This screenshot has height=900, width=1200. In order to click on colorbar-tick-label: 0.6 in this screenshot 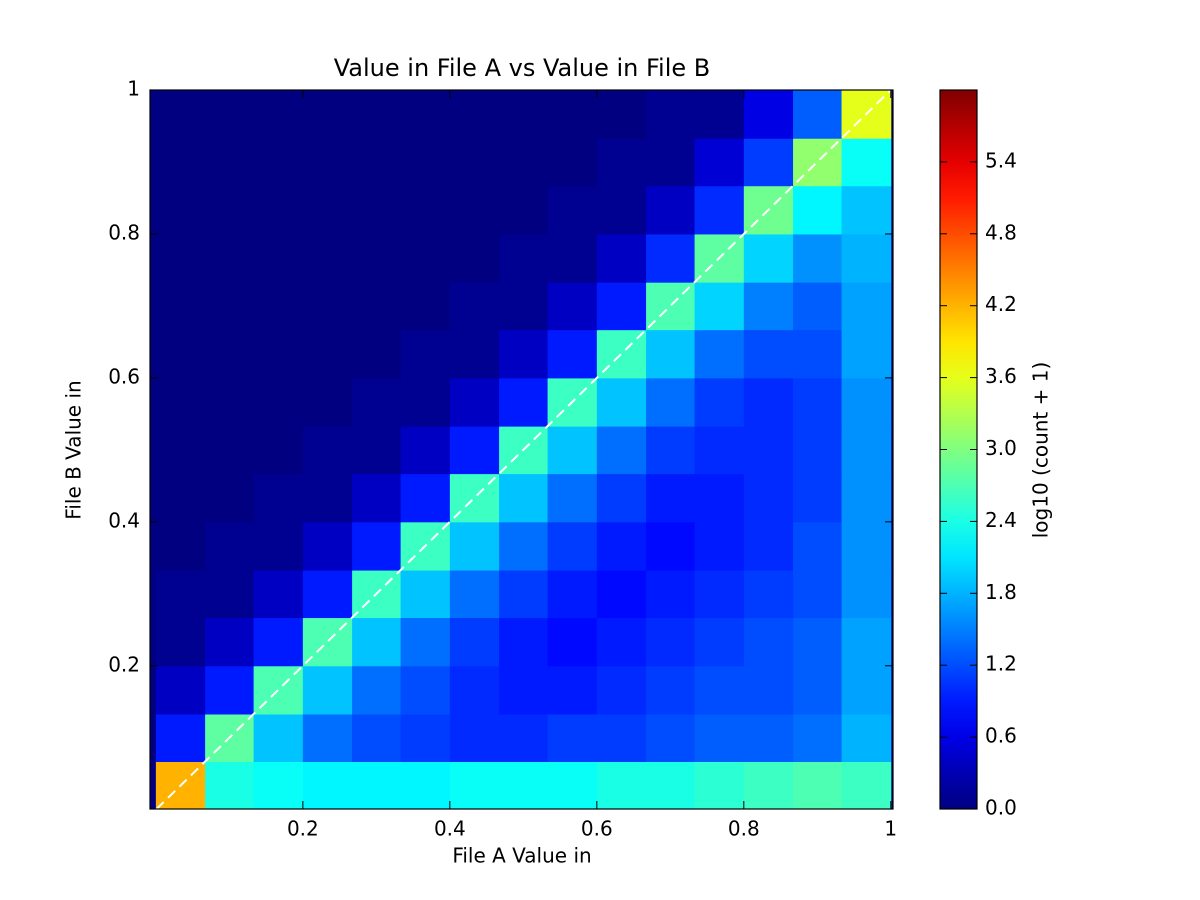, I will do `click(1001, 736)`.